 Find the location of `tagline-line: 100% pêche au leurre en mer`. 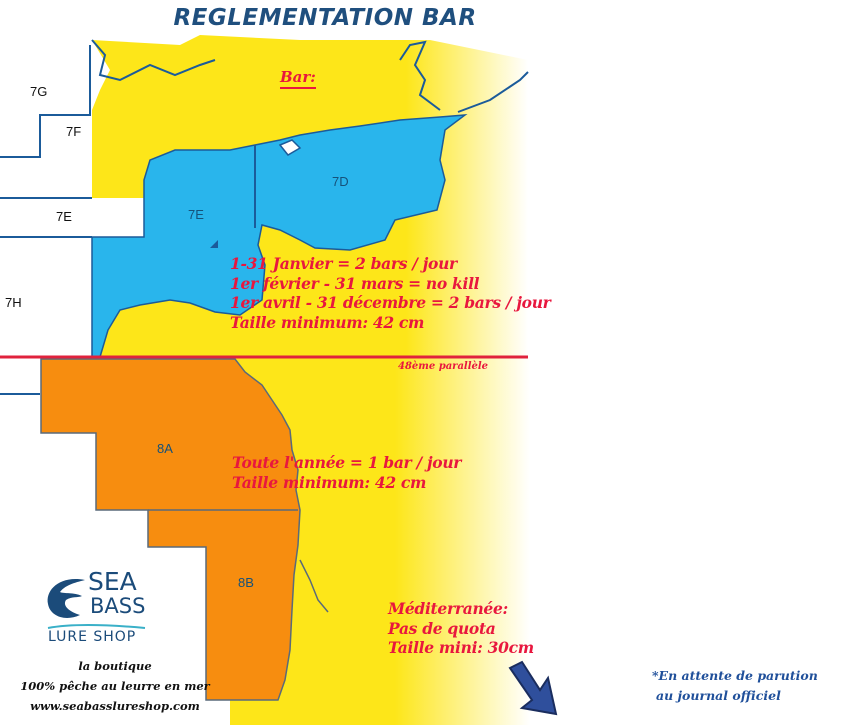

tagline-line: 100% pêche au leurre en mer is located at coordinates (115, 686).